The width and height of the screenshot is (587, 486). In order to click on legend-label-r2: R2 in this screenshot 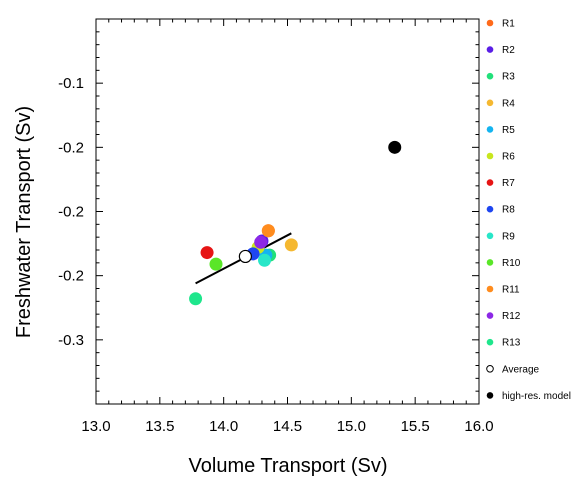, I will do `click(508, 50)`.